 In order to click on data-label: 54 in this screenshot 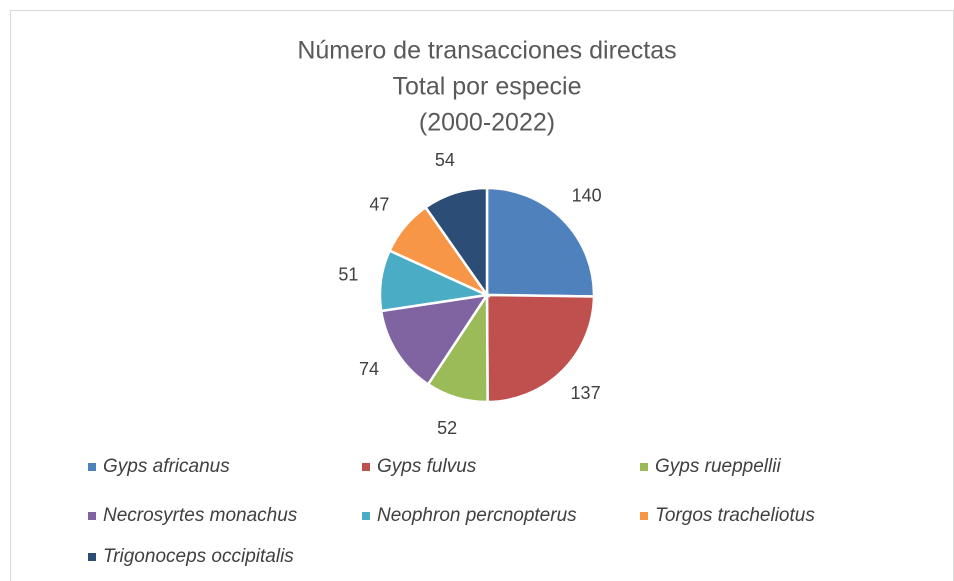, I will do `click(445, 160)`.